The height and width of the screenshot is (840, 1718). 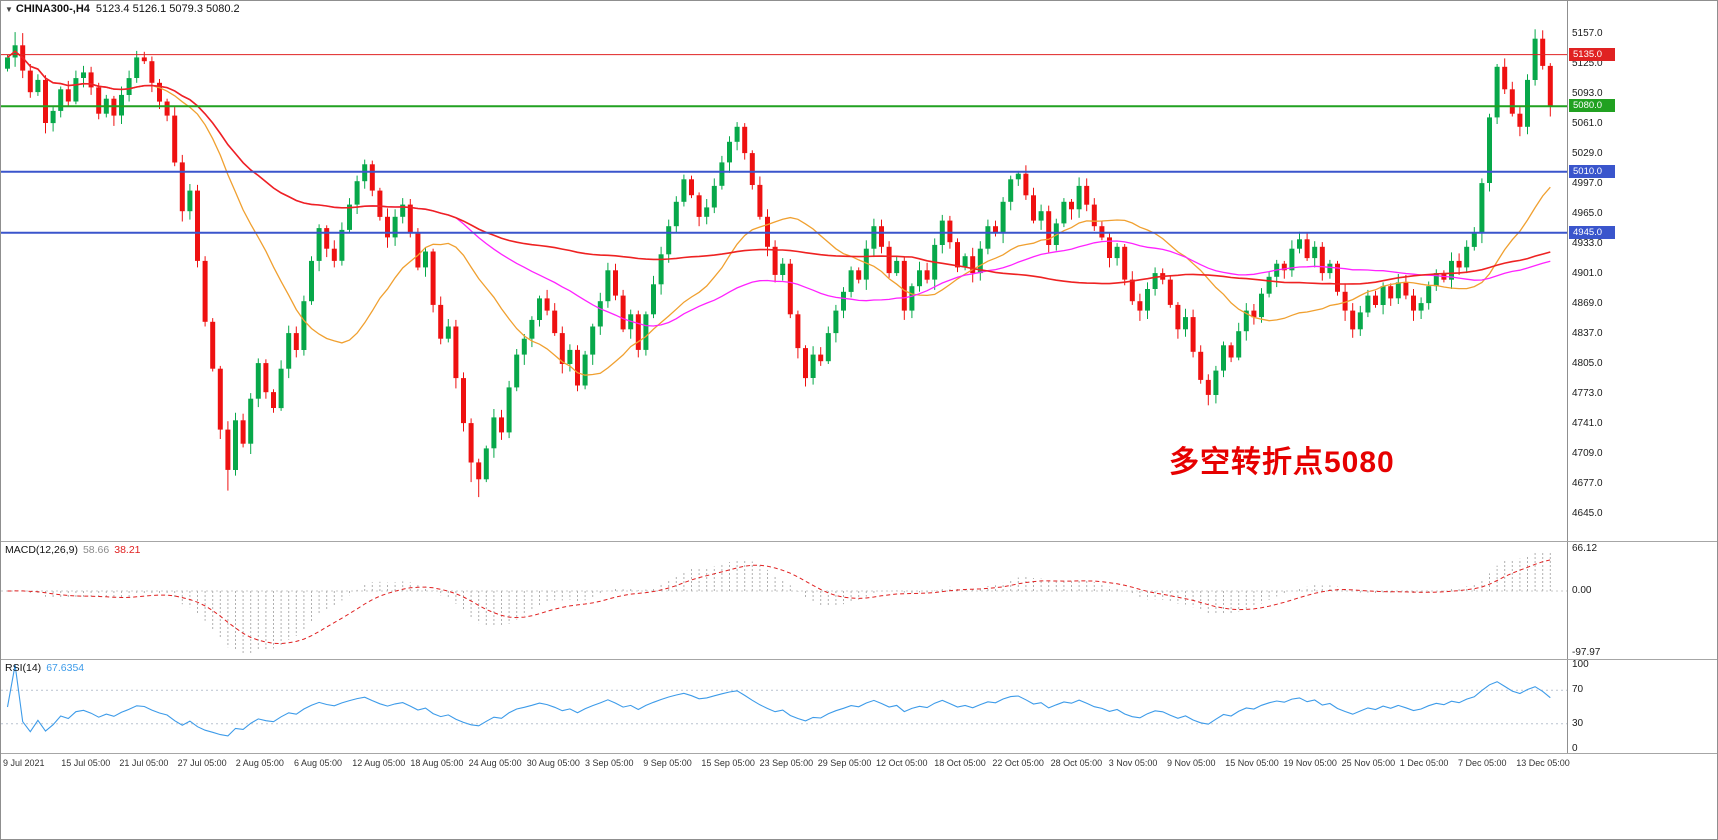 I want to click on price-tick-label: 5157.0, so click(x=1587, y=33).